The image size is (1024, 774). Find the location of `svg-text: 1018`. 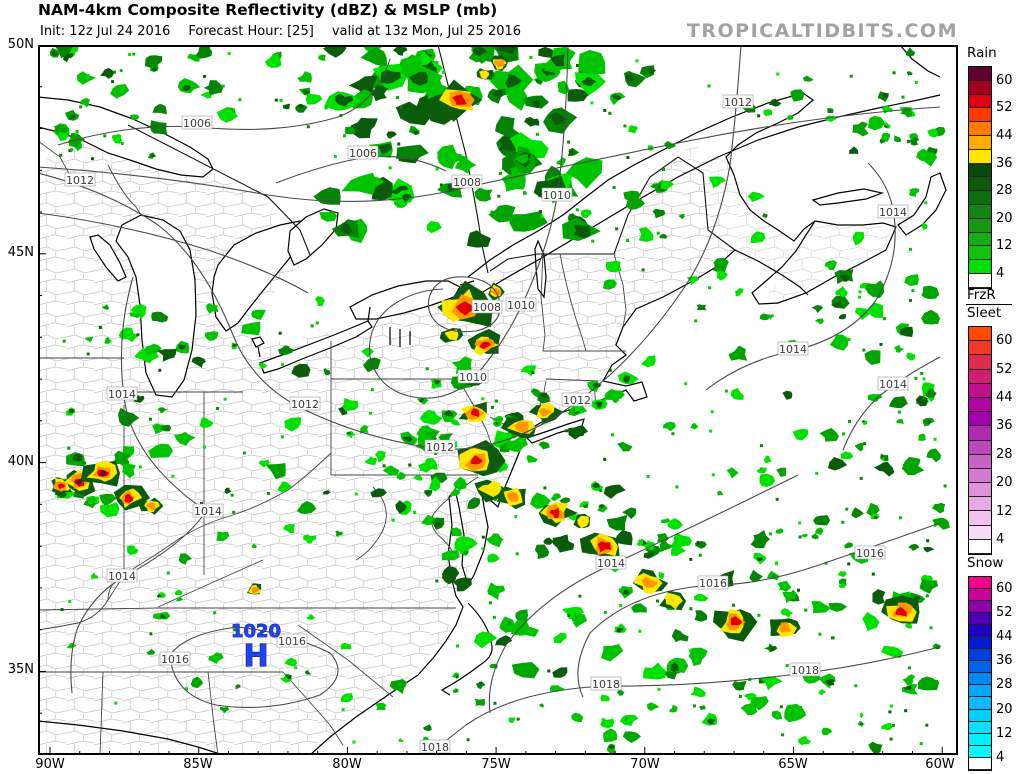

svg-text: 1018 is located at coordinates (805, 670).